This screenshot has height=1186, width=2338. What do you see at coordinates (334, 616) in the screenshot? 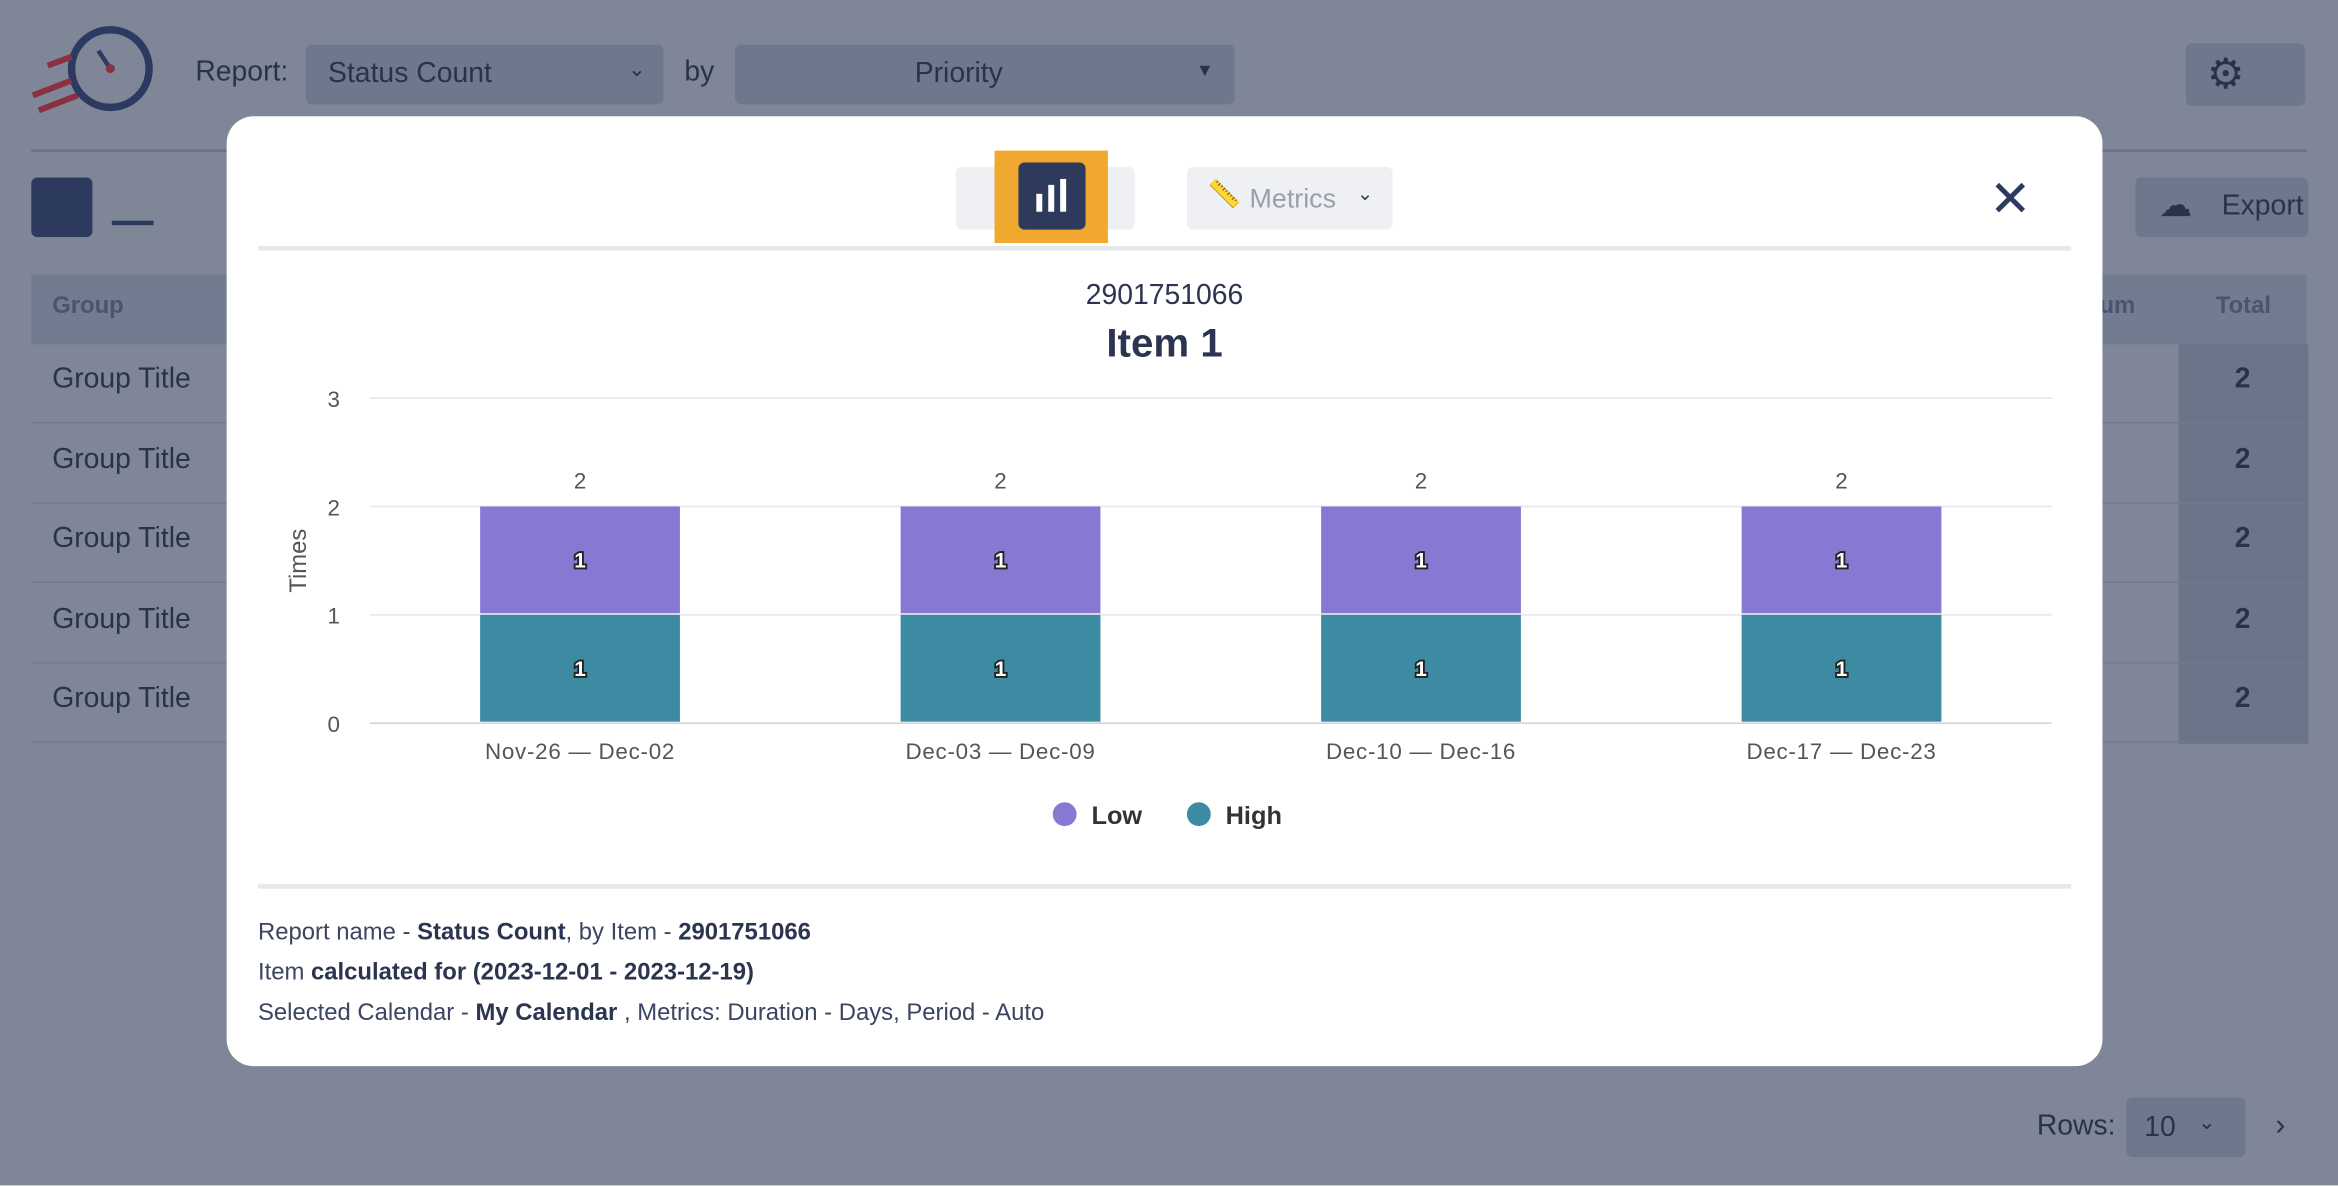
I see `y-tick-label: 1` at bounding box center [334, 616].